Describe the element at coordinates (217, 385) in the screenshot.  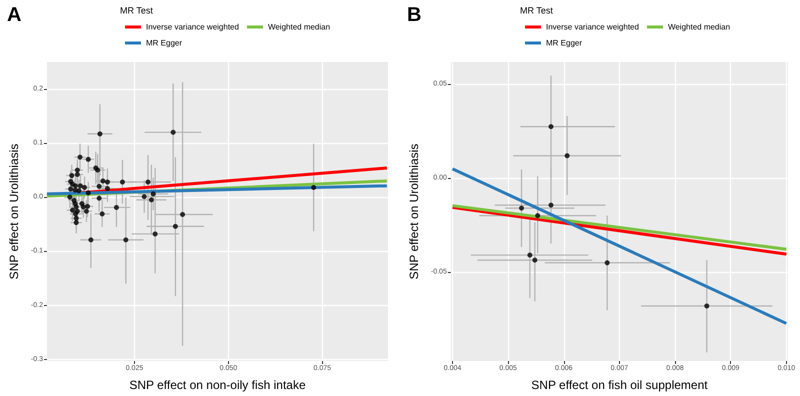
I see `x-axis-title: SNP effect on non-oily fish intake` at that location.